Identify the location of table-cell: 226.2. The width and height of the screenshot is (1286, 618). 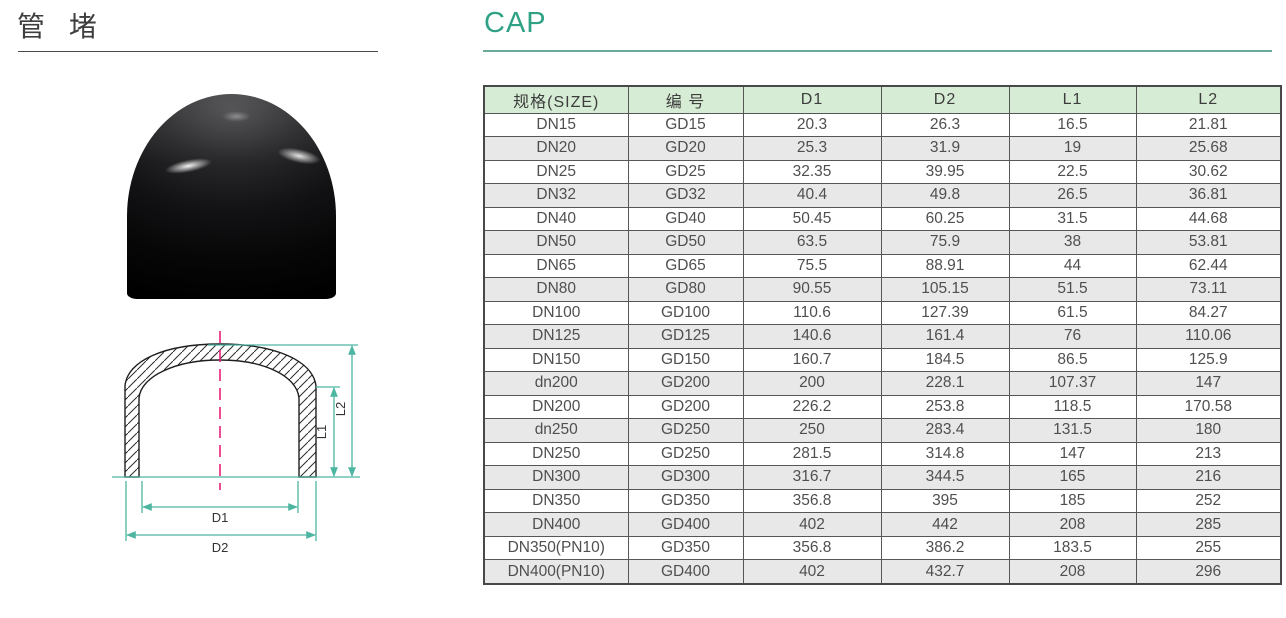
(812, 407).